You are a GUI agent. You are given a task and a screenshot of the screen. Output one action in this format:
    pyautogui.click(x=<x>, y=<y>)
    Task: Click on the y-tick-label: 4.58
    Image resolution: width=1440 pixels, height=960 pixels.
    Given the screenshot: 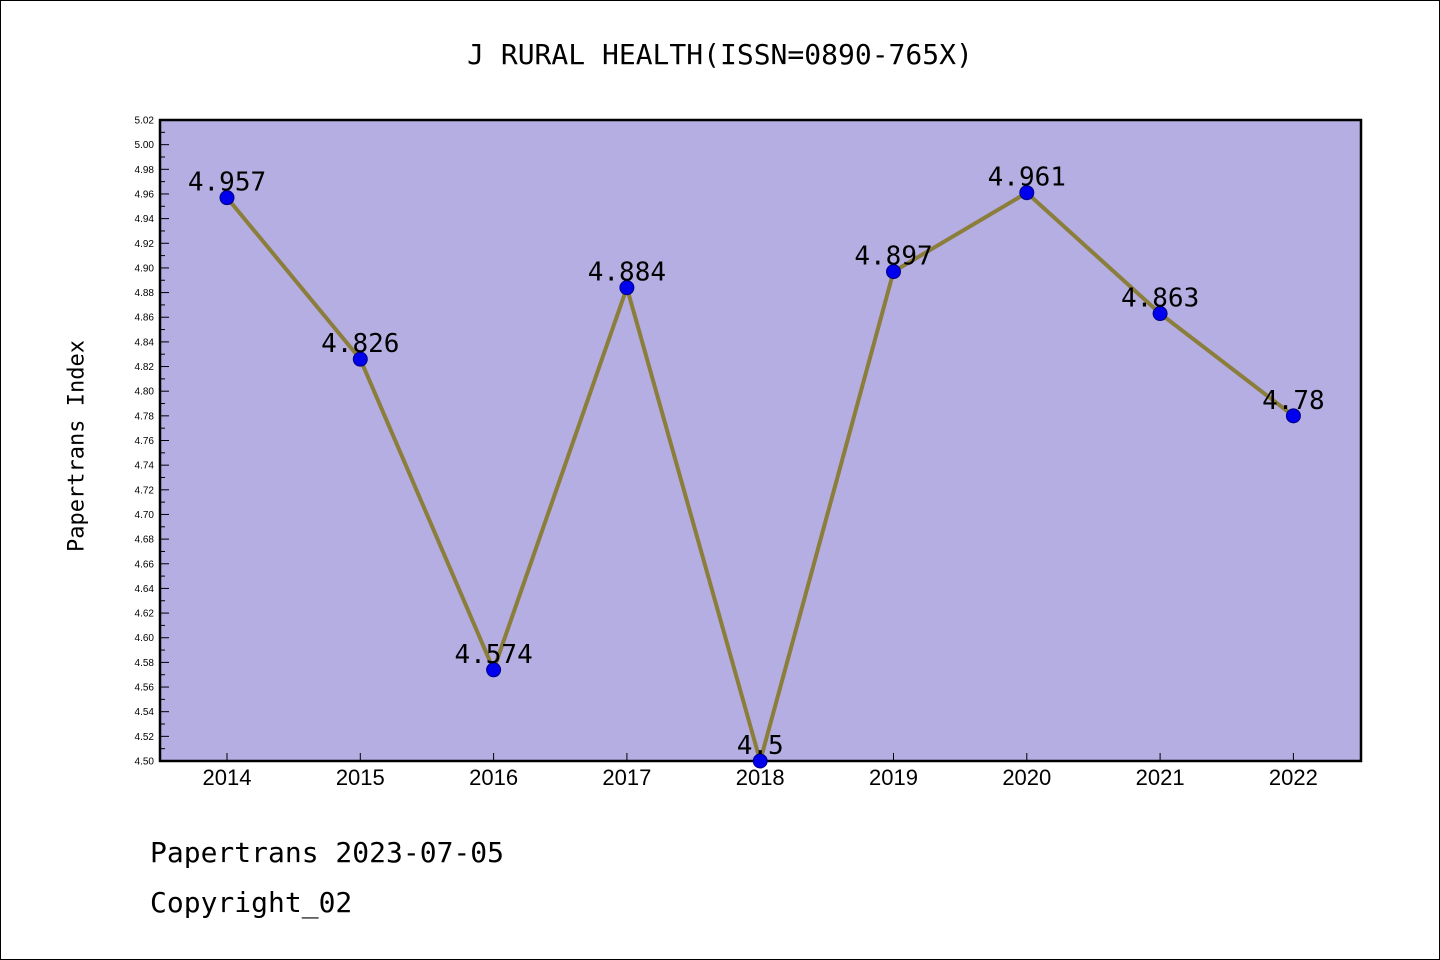 What is the action you would take?
    pyautogui.click(x=145, y=663)
    